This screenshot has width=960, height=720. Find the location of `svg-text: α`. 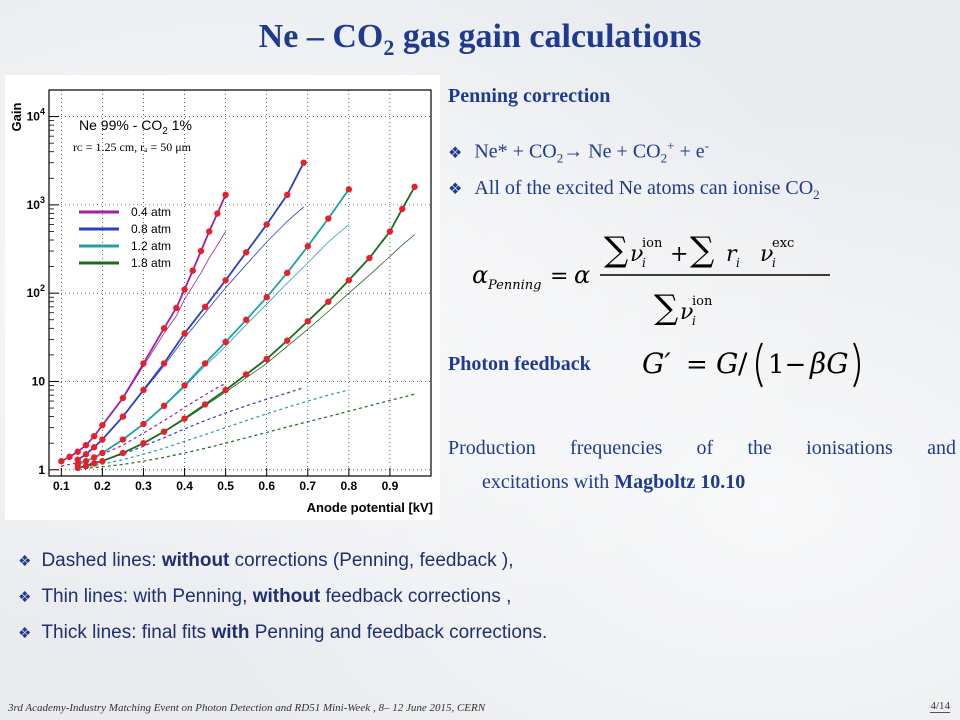

svg-text: α is located at coordinates (480, 275).